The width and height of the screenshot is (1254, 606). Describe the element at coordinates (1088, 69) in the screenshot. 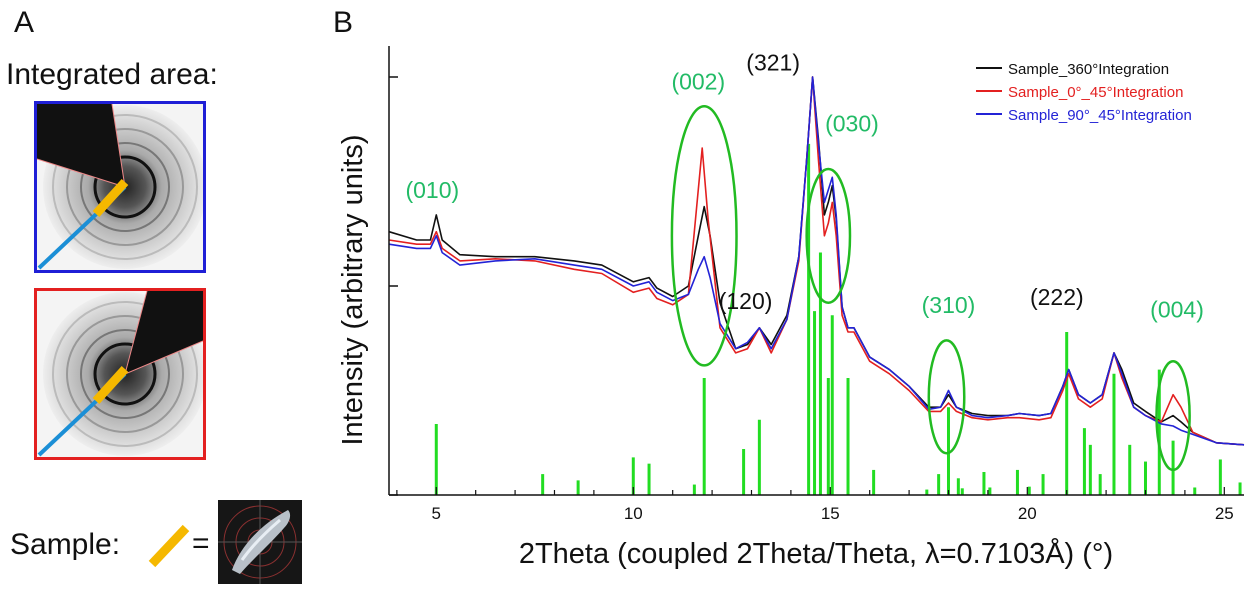

I see `legend-entry: Sample_360°Integration` at that location.